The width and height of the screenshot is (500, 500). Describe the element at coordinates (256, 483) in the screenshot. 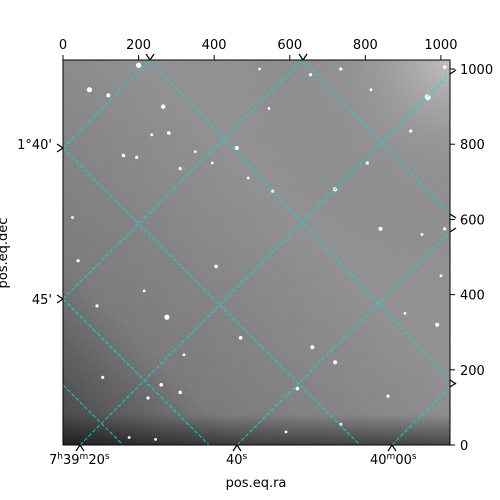

I see `x-axis-label: pos.eq.ra` at that location.